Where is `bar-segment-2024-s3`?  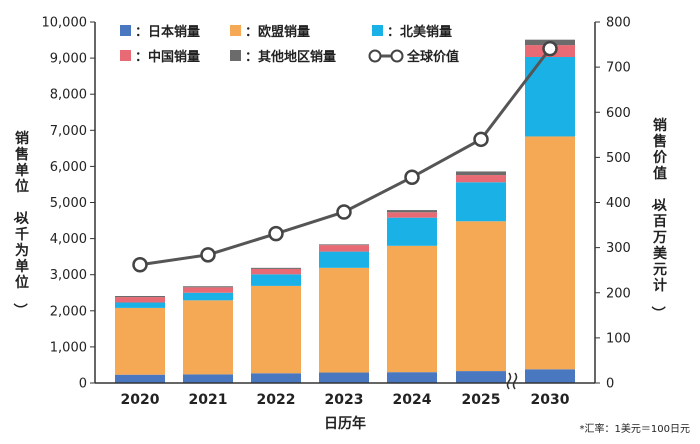
bar-segment-2024-s3 is located at coordinates (412, 215).